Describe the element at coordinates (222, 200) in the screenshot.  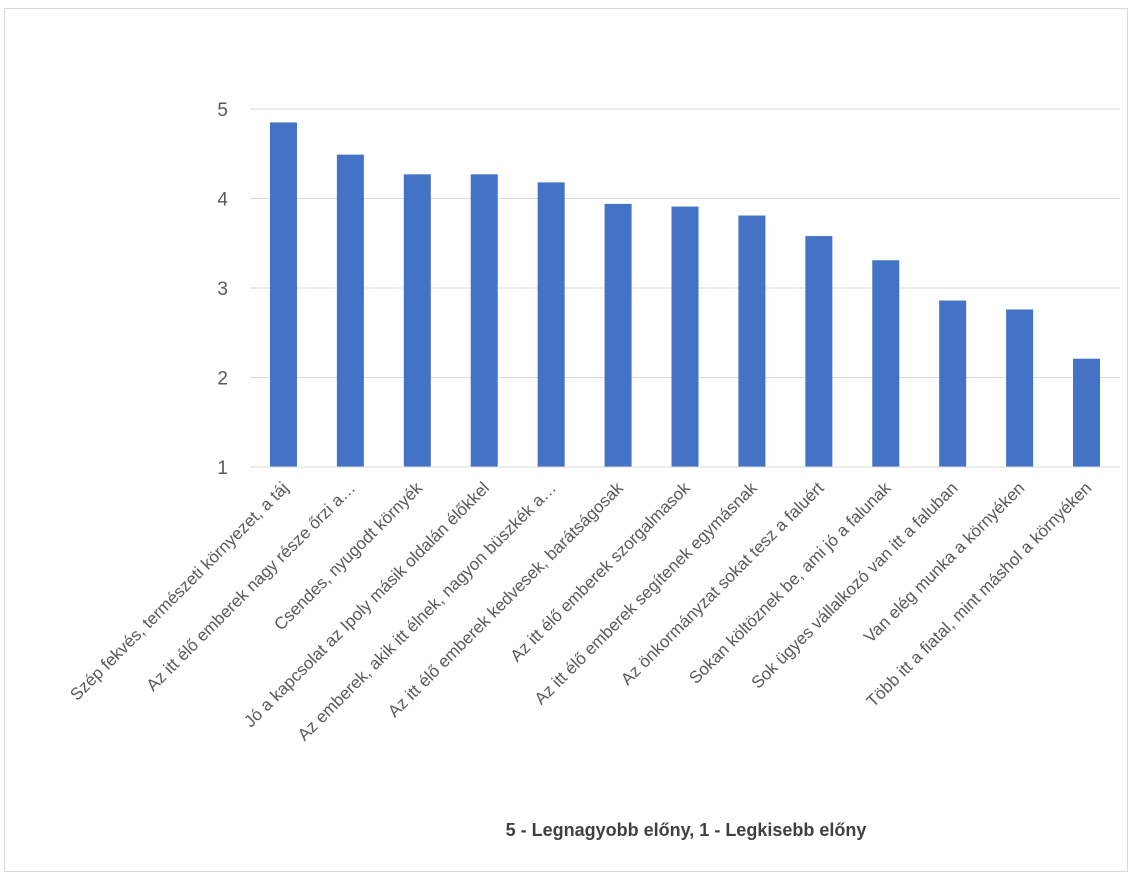
I see `y-tick-label: 4` at that location.